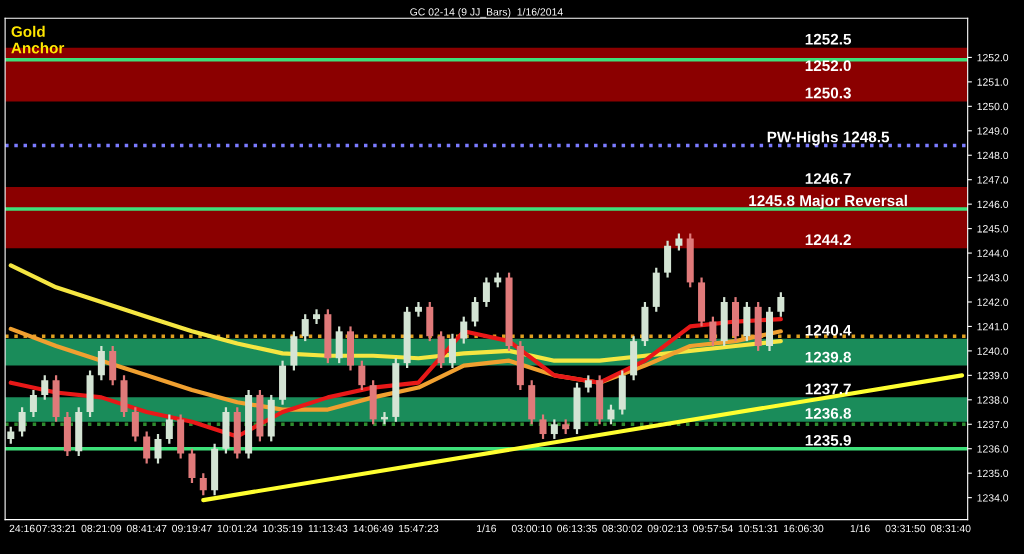 The image size is (1024, 554). Describe the element at coordinates (993, 57) in the screenshot. I see `y-tick-label: 1252.0` at that location.